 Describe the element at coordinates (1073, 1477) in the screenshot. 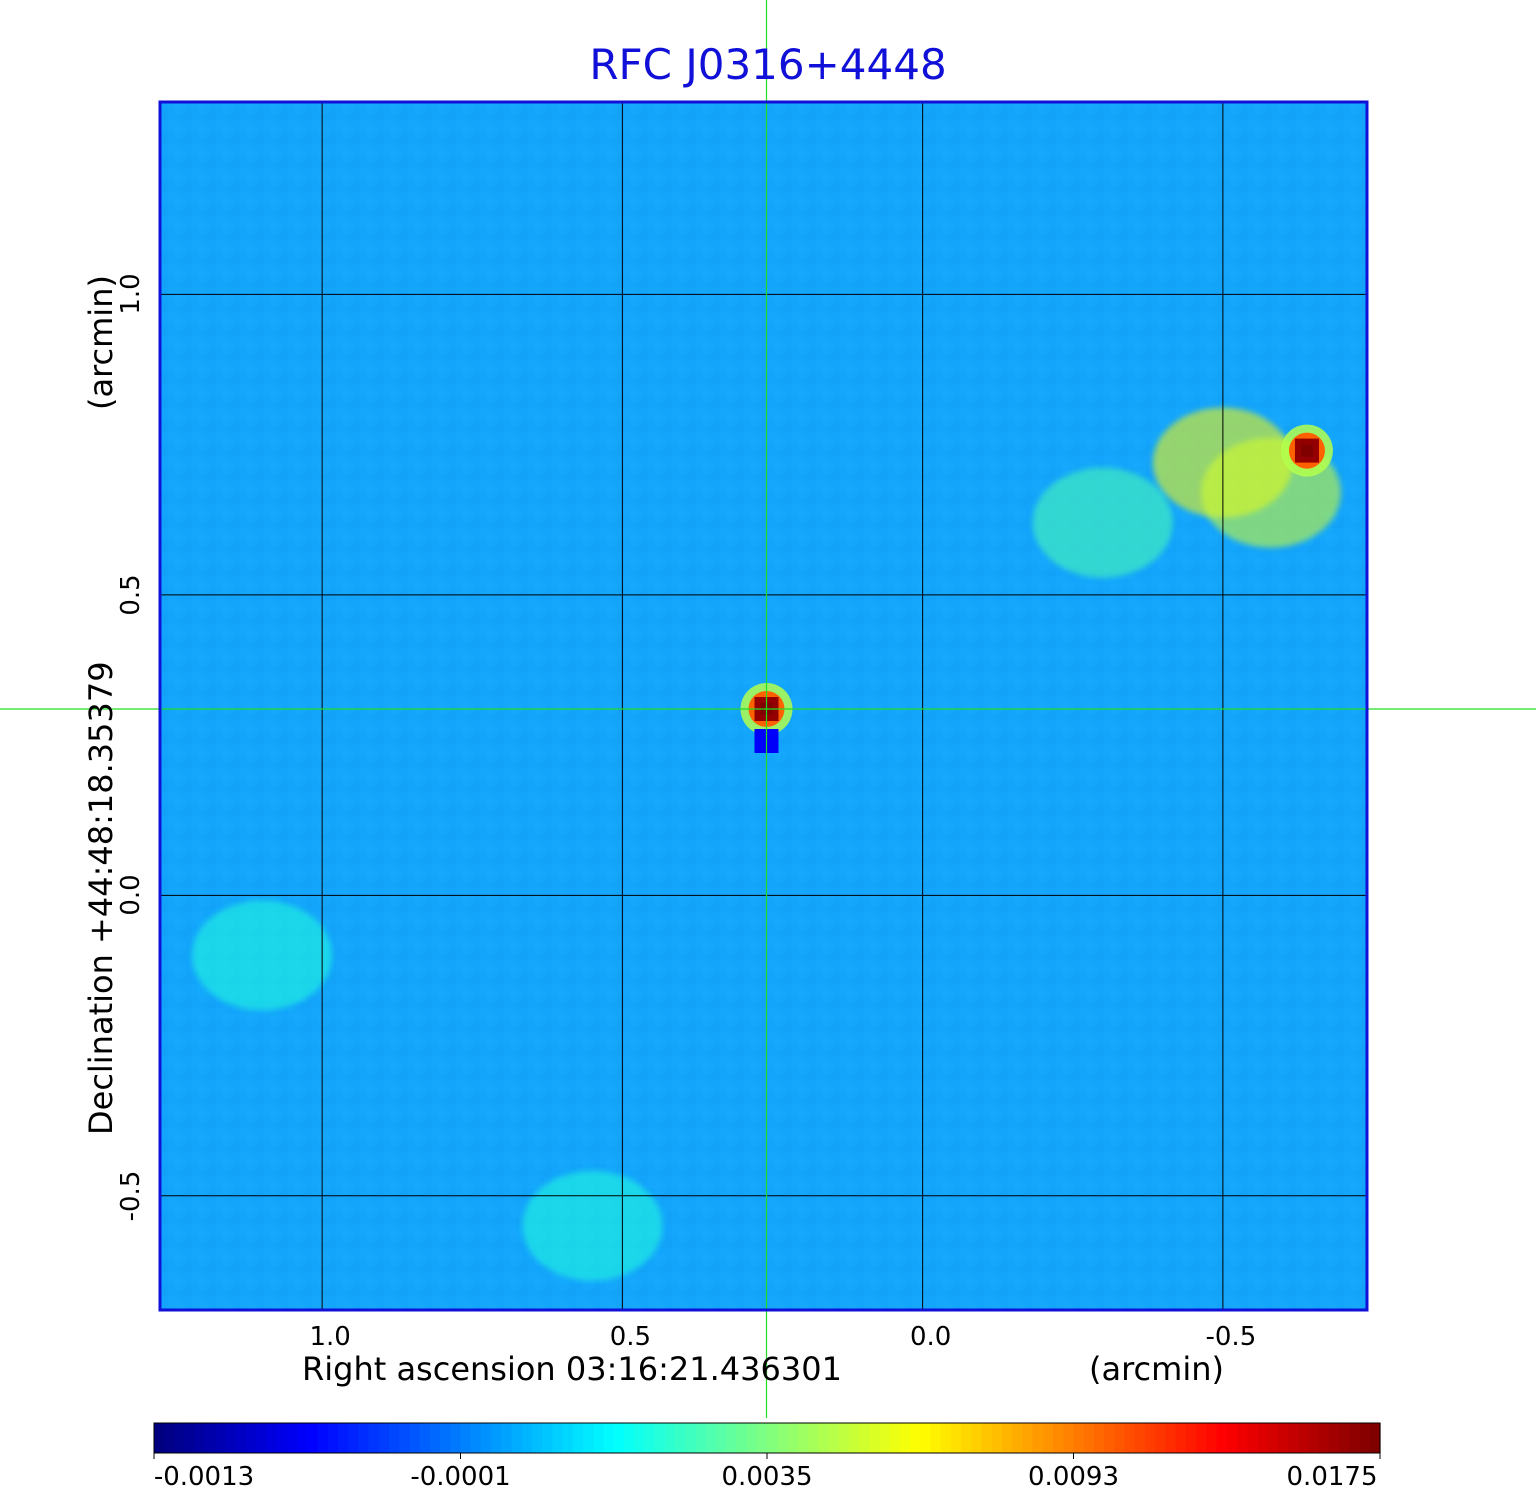

I see `colorbar-tick-label: 0.0093` at that location.